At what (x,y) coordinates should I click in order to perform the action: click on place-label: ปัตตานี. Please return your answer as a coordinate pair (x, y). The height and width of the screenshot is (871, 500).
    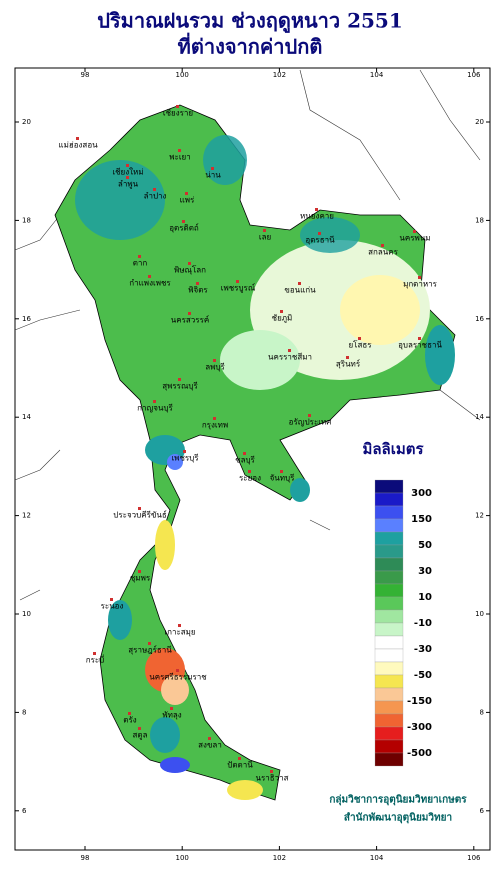
    Looking at the image, I should click on (240, 765).